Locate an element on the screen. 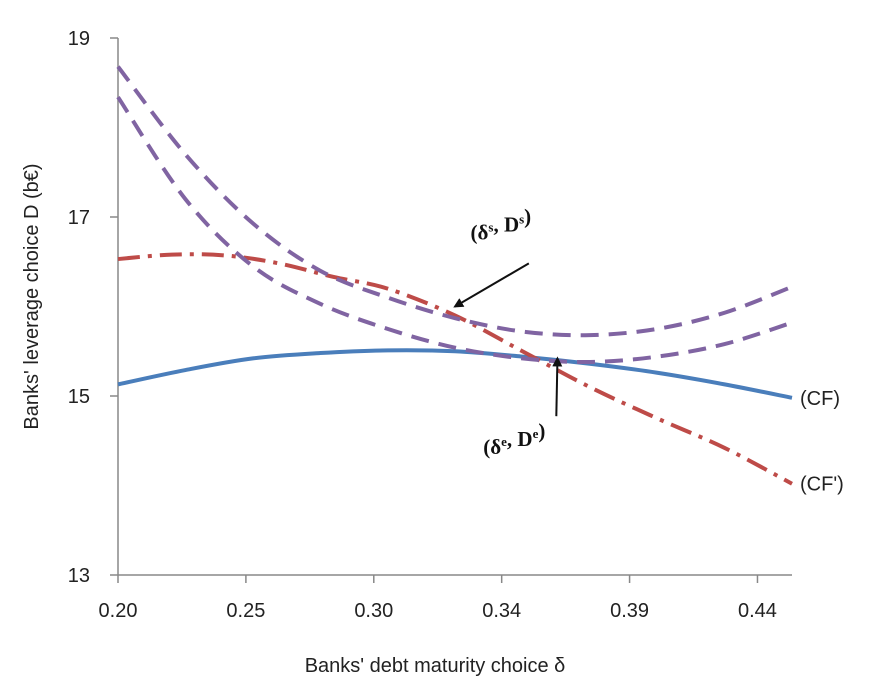 The image size is (878, 690). y-tick-label: 13 is located at coordinates (79, 576).